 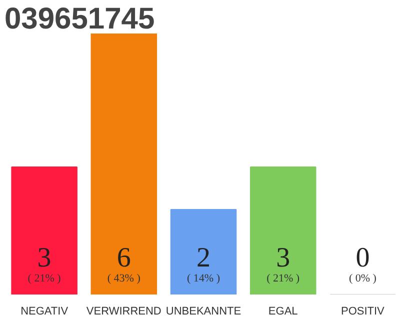 What do you see at coordinates (203, 278) in the screenshot?
I see `data-label: ( 14% )` at bounding box center [203, 278].